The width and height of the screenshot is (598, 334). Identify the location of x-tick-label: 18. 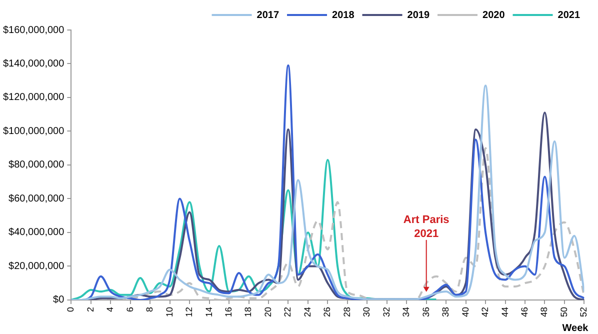
(248, 312).